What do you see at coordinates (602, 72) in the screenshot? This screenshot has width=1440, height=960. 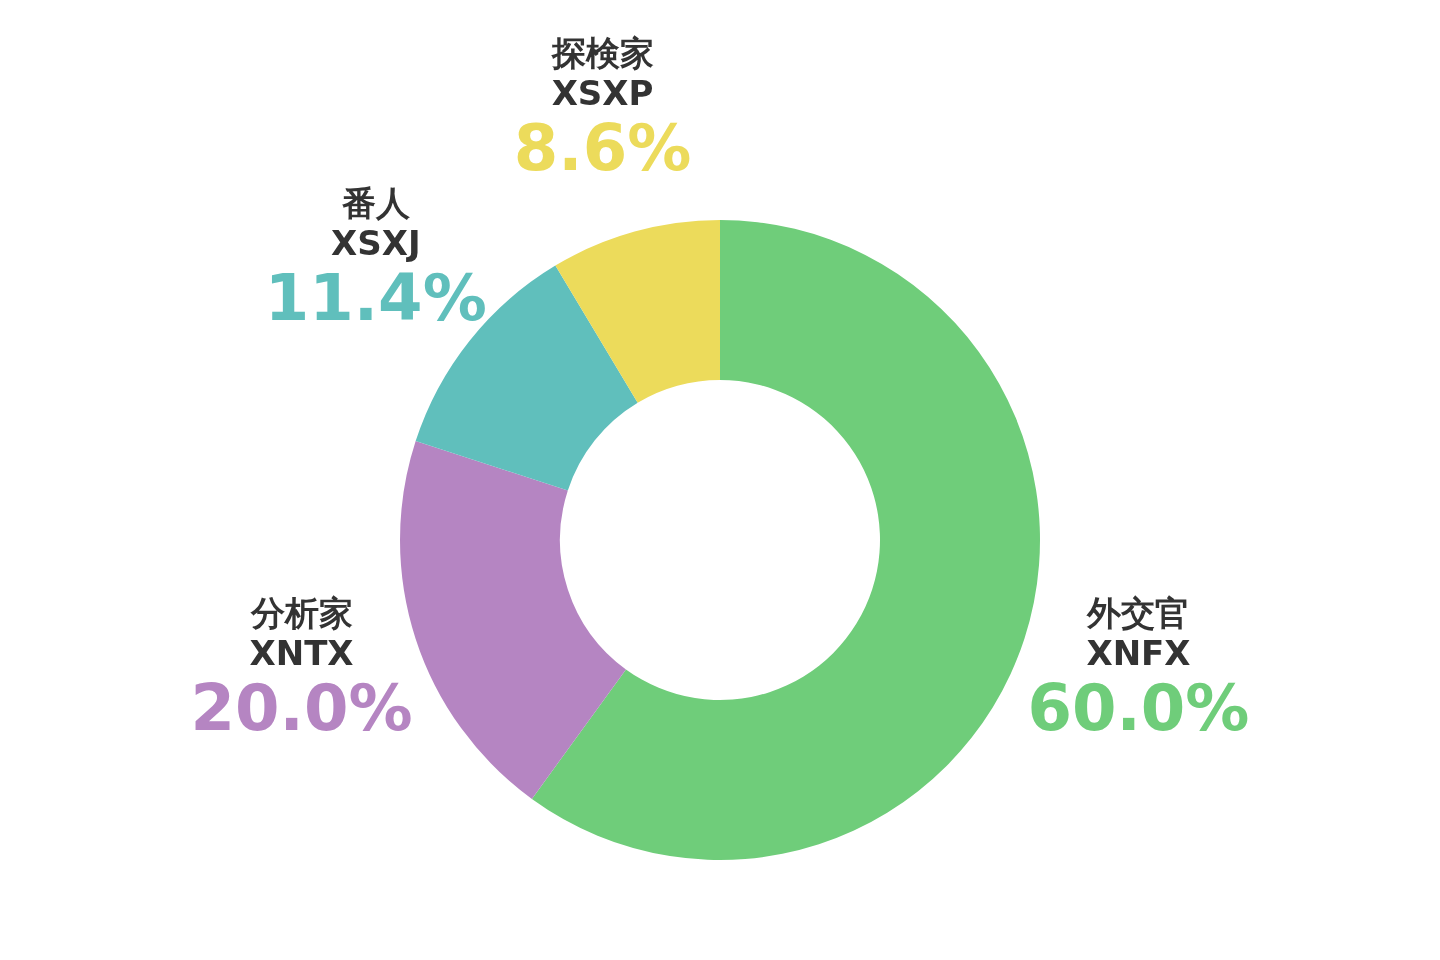 I see `slice-label: 探検家 XSXP` at bounding box center [602, 72].